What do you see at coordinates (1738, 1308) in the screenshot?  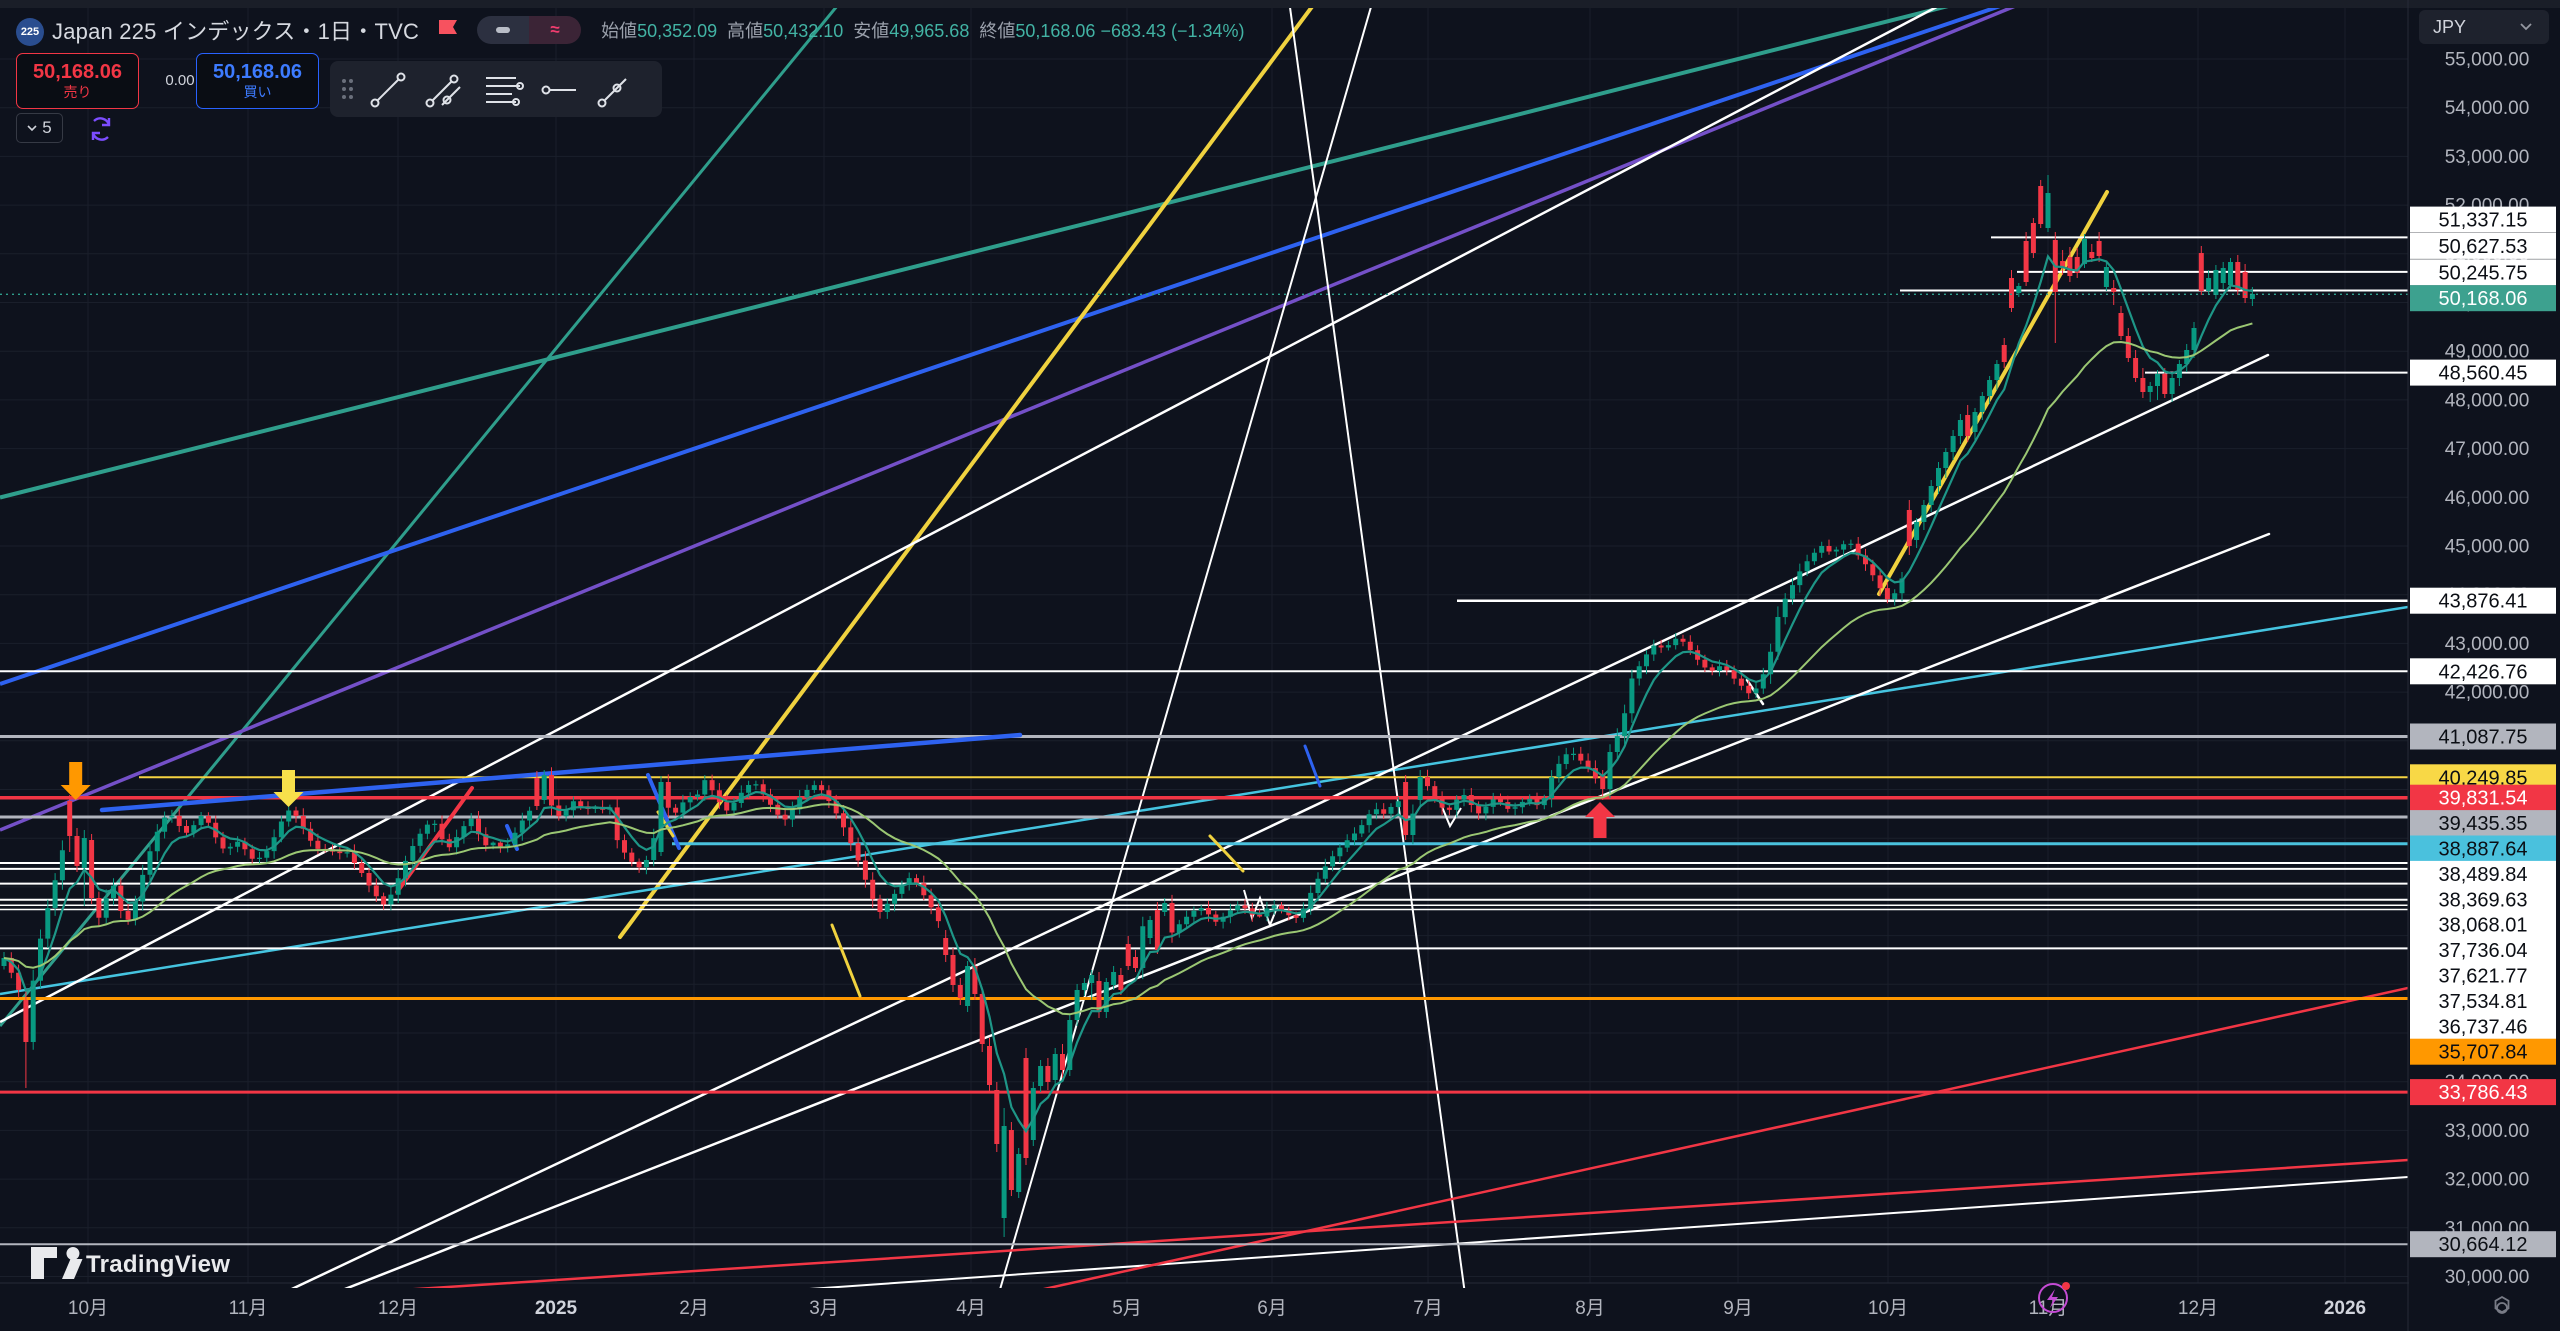 I see `svg-text: 9月` at bounding box center [1738, 1308].